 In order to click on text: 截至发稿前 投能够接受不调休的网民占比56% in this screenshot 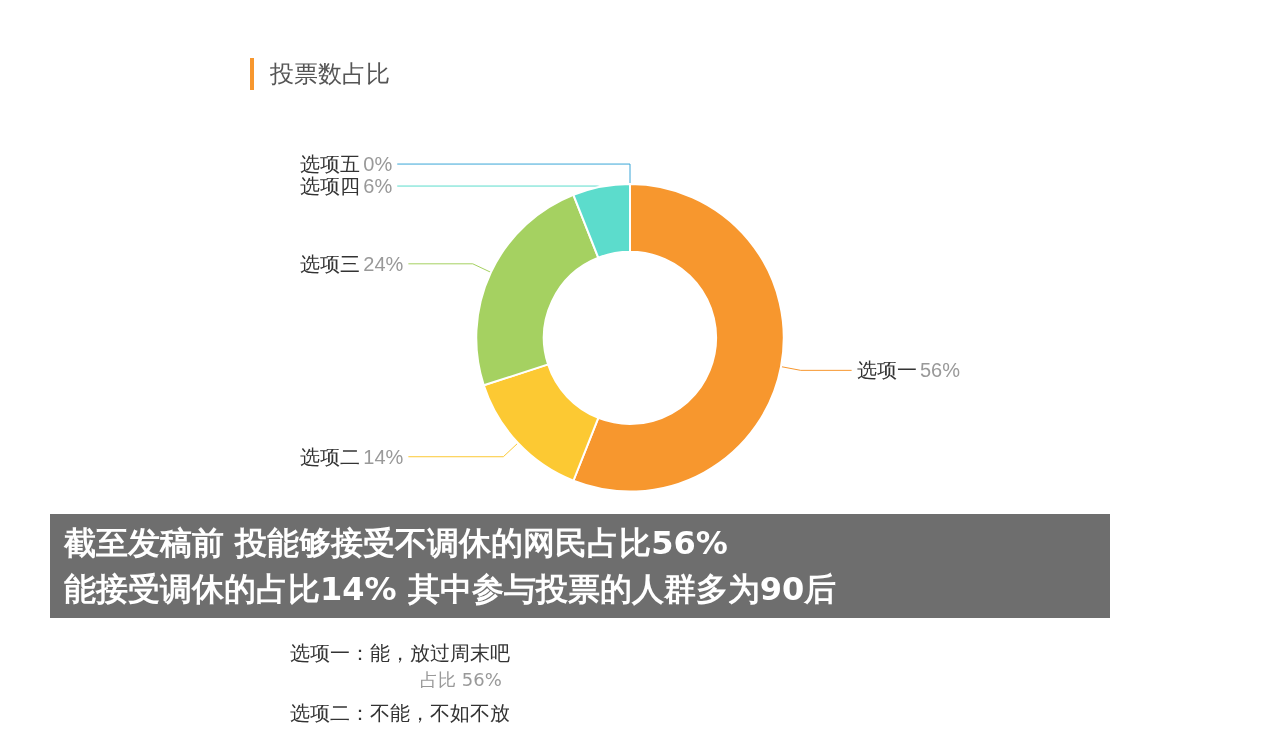, I will do `click(396, 543)`.